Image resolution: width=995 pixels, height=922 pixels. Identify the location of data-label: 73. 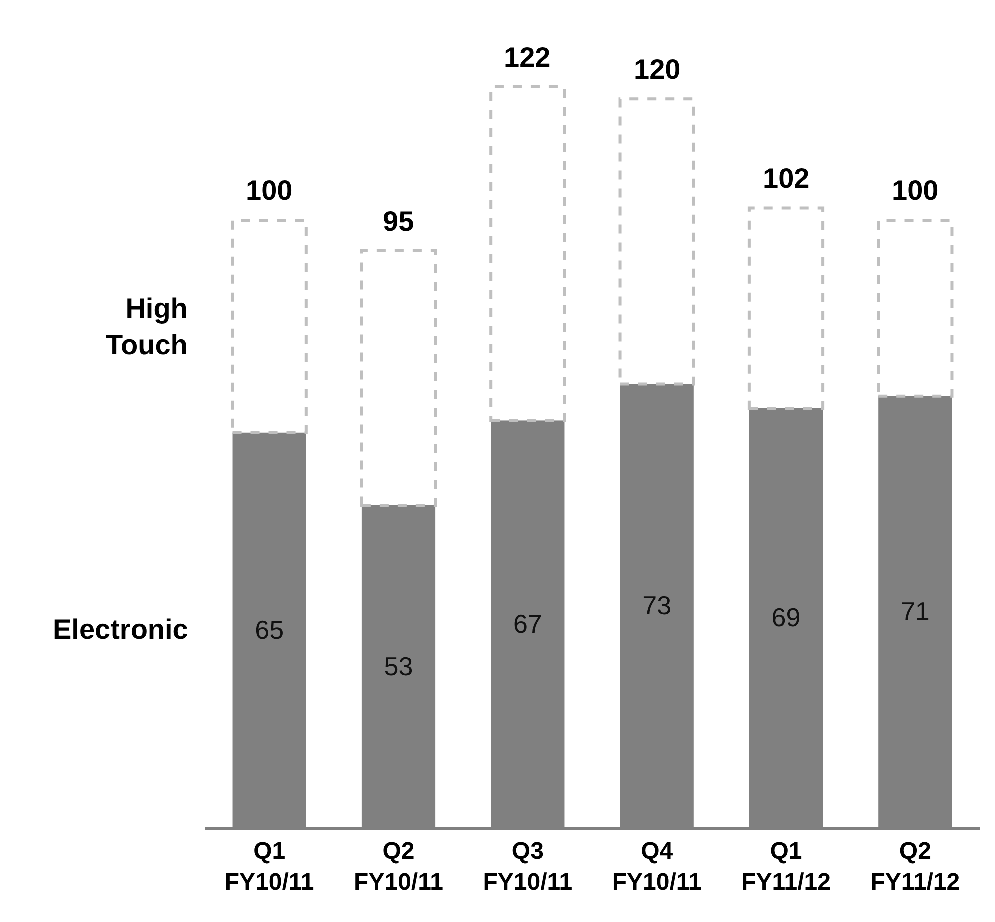
(657, 605).